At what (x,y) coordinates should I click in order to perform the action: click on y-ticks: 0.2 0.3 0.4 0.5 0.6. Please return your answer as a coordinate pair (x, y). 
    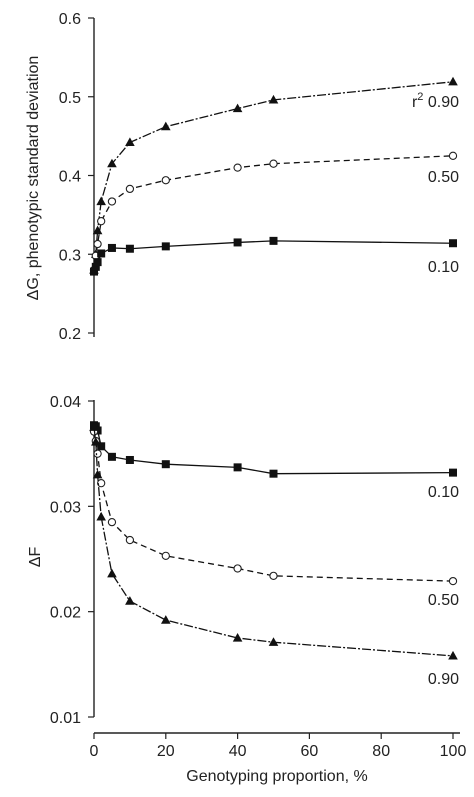
    Looking at the image, I should click on (76, 177).